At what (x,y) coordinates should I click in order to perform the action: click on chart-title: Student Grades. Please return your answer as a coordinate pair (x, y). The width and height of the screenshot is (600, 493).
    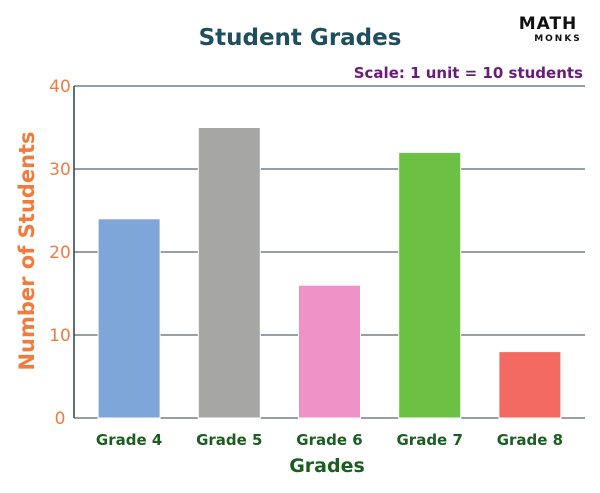
    Looking at the image, I should click on (300, 38).